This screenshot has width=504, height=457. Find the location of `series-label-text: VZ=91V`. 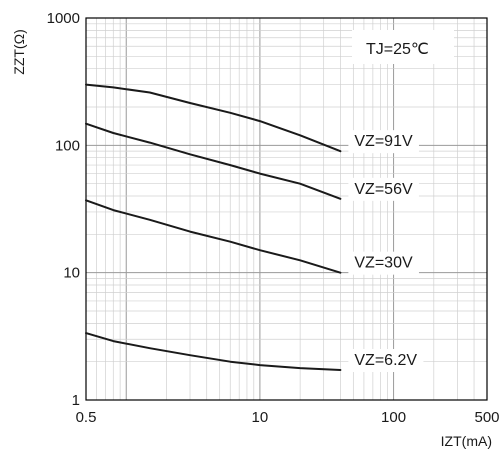

series-label-text: VZ=91V is located at coordinates (383, 141).